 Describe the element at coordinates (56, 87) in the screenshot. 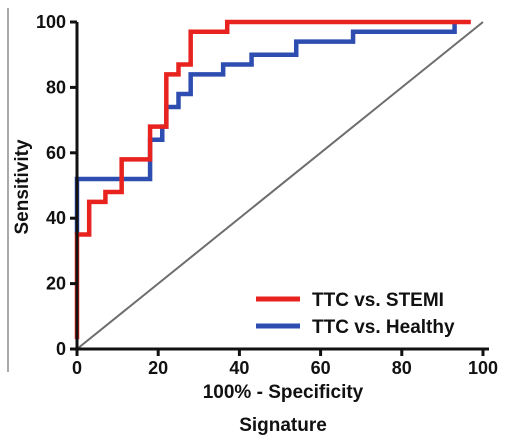

I see `y-tick-label: 80` at that location.